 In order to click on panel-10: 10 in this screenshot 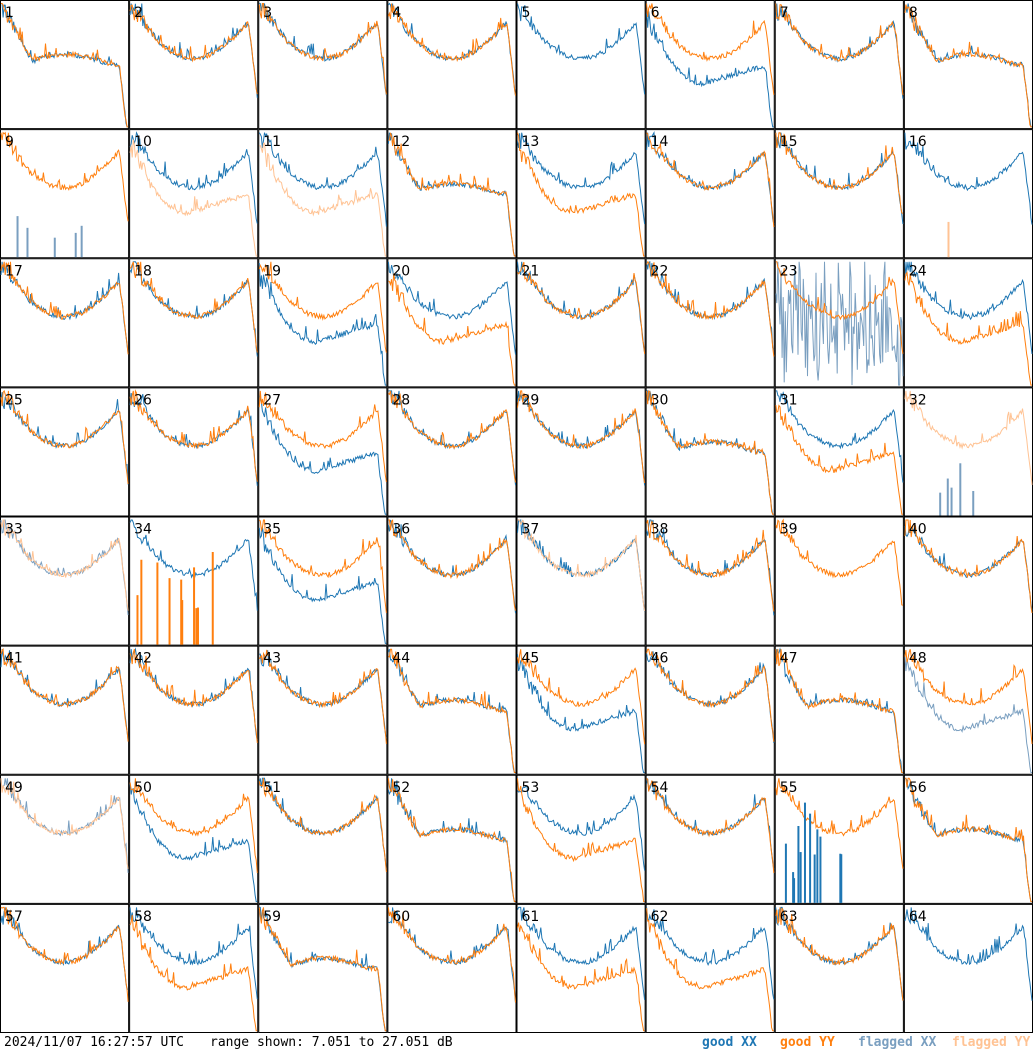, I will do `click(194, 194)`.